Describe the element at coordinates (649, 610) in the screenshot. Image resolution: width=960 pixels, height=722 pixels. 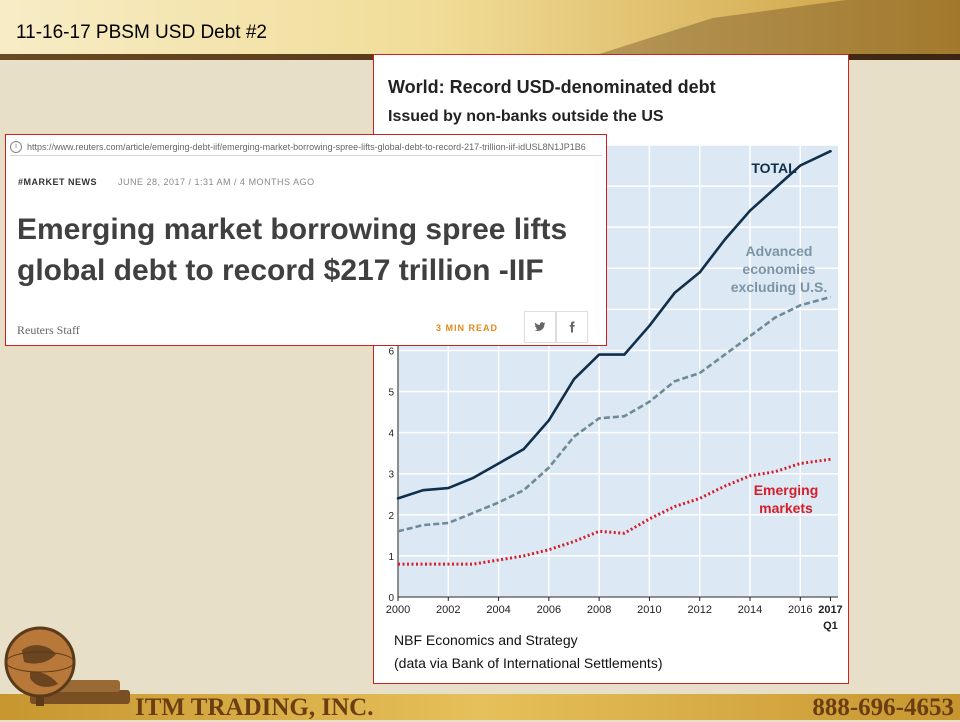
I see `x-tick-label: 2010` at that location.